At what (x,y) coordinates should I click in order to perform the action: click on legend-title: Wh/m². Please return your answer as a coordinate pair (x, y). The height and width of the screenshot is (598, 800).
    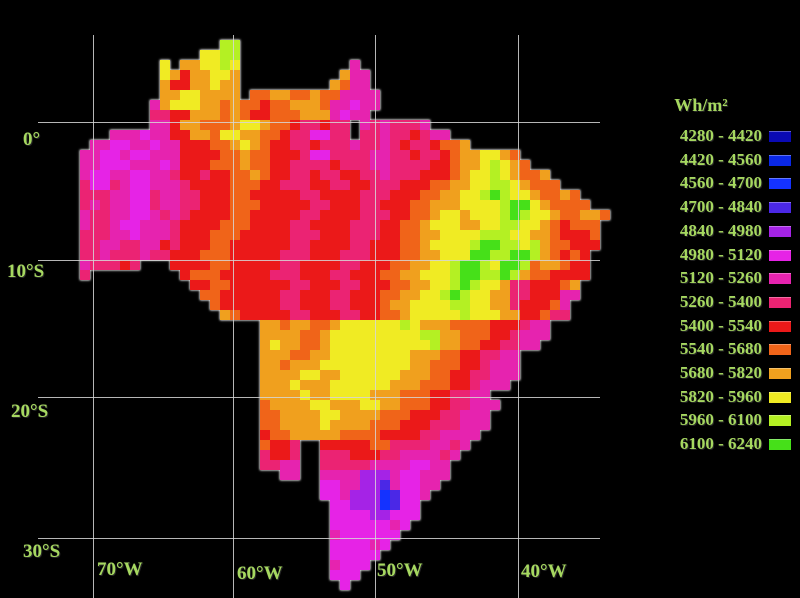
    Looking at the image, I should click on (701, 105).